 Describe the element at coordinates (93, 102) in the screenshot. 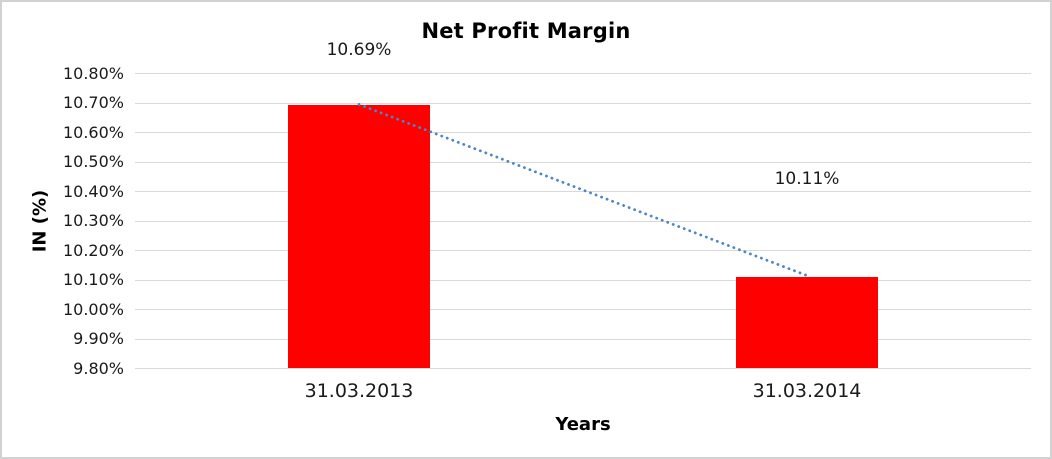

I see `y-tick-label: 10.70%` at that location.